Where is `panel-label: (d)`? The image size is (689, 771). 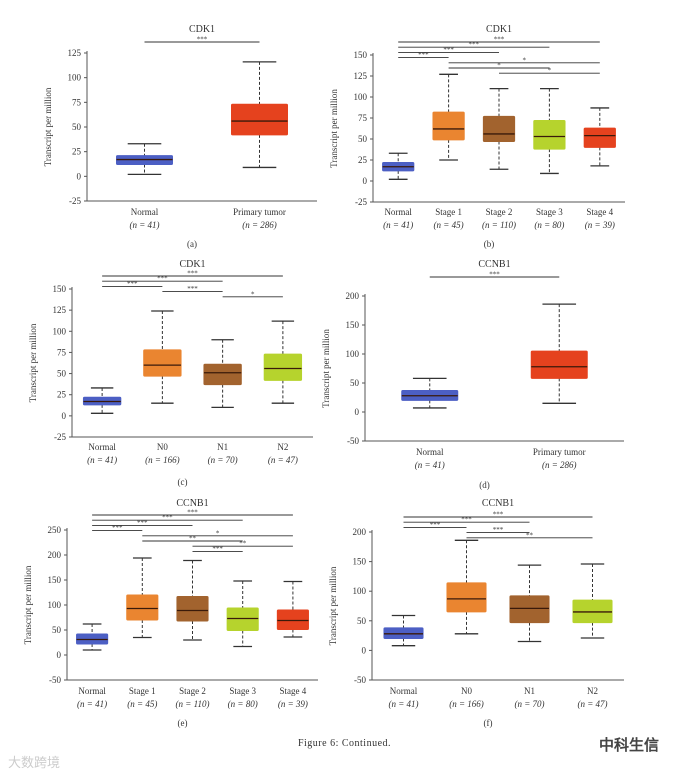 panel-label: (d) is located at coordinates (484, 485).